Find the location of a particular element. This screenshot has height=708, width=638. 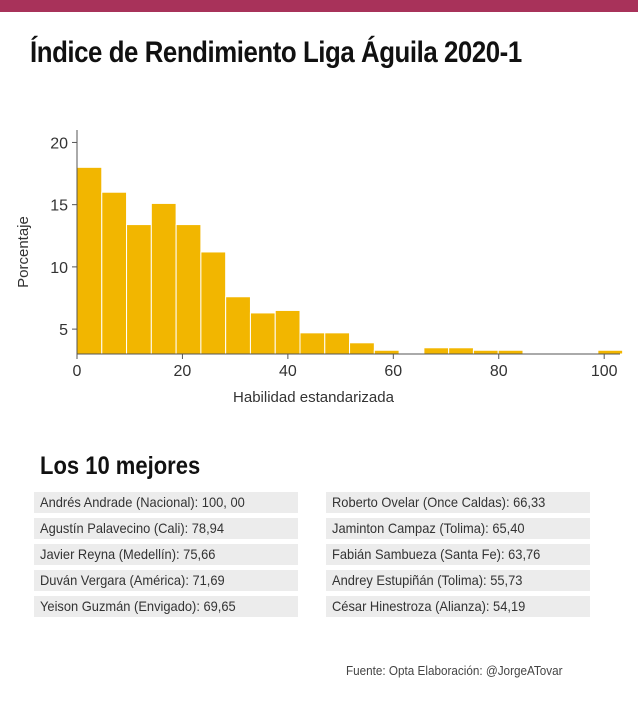

page-title: Índice de Rendimiento Liga Águila 2020-1 is located at coordinates (276, 52).